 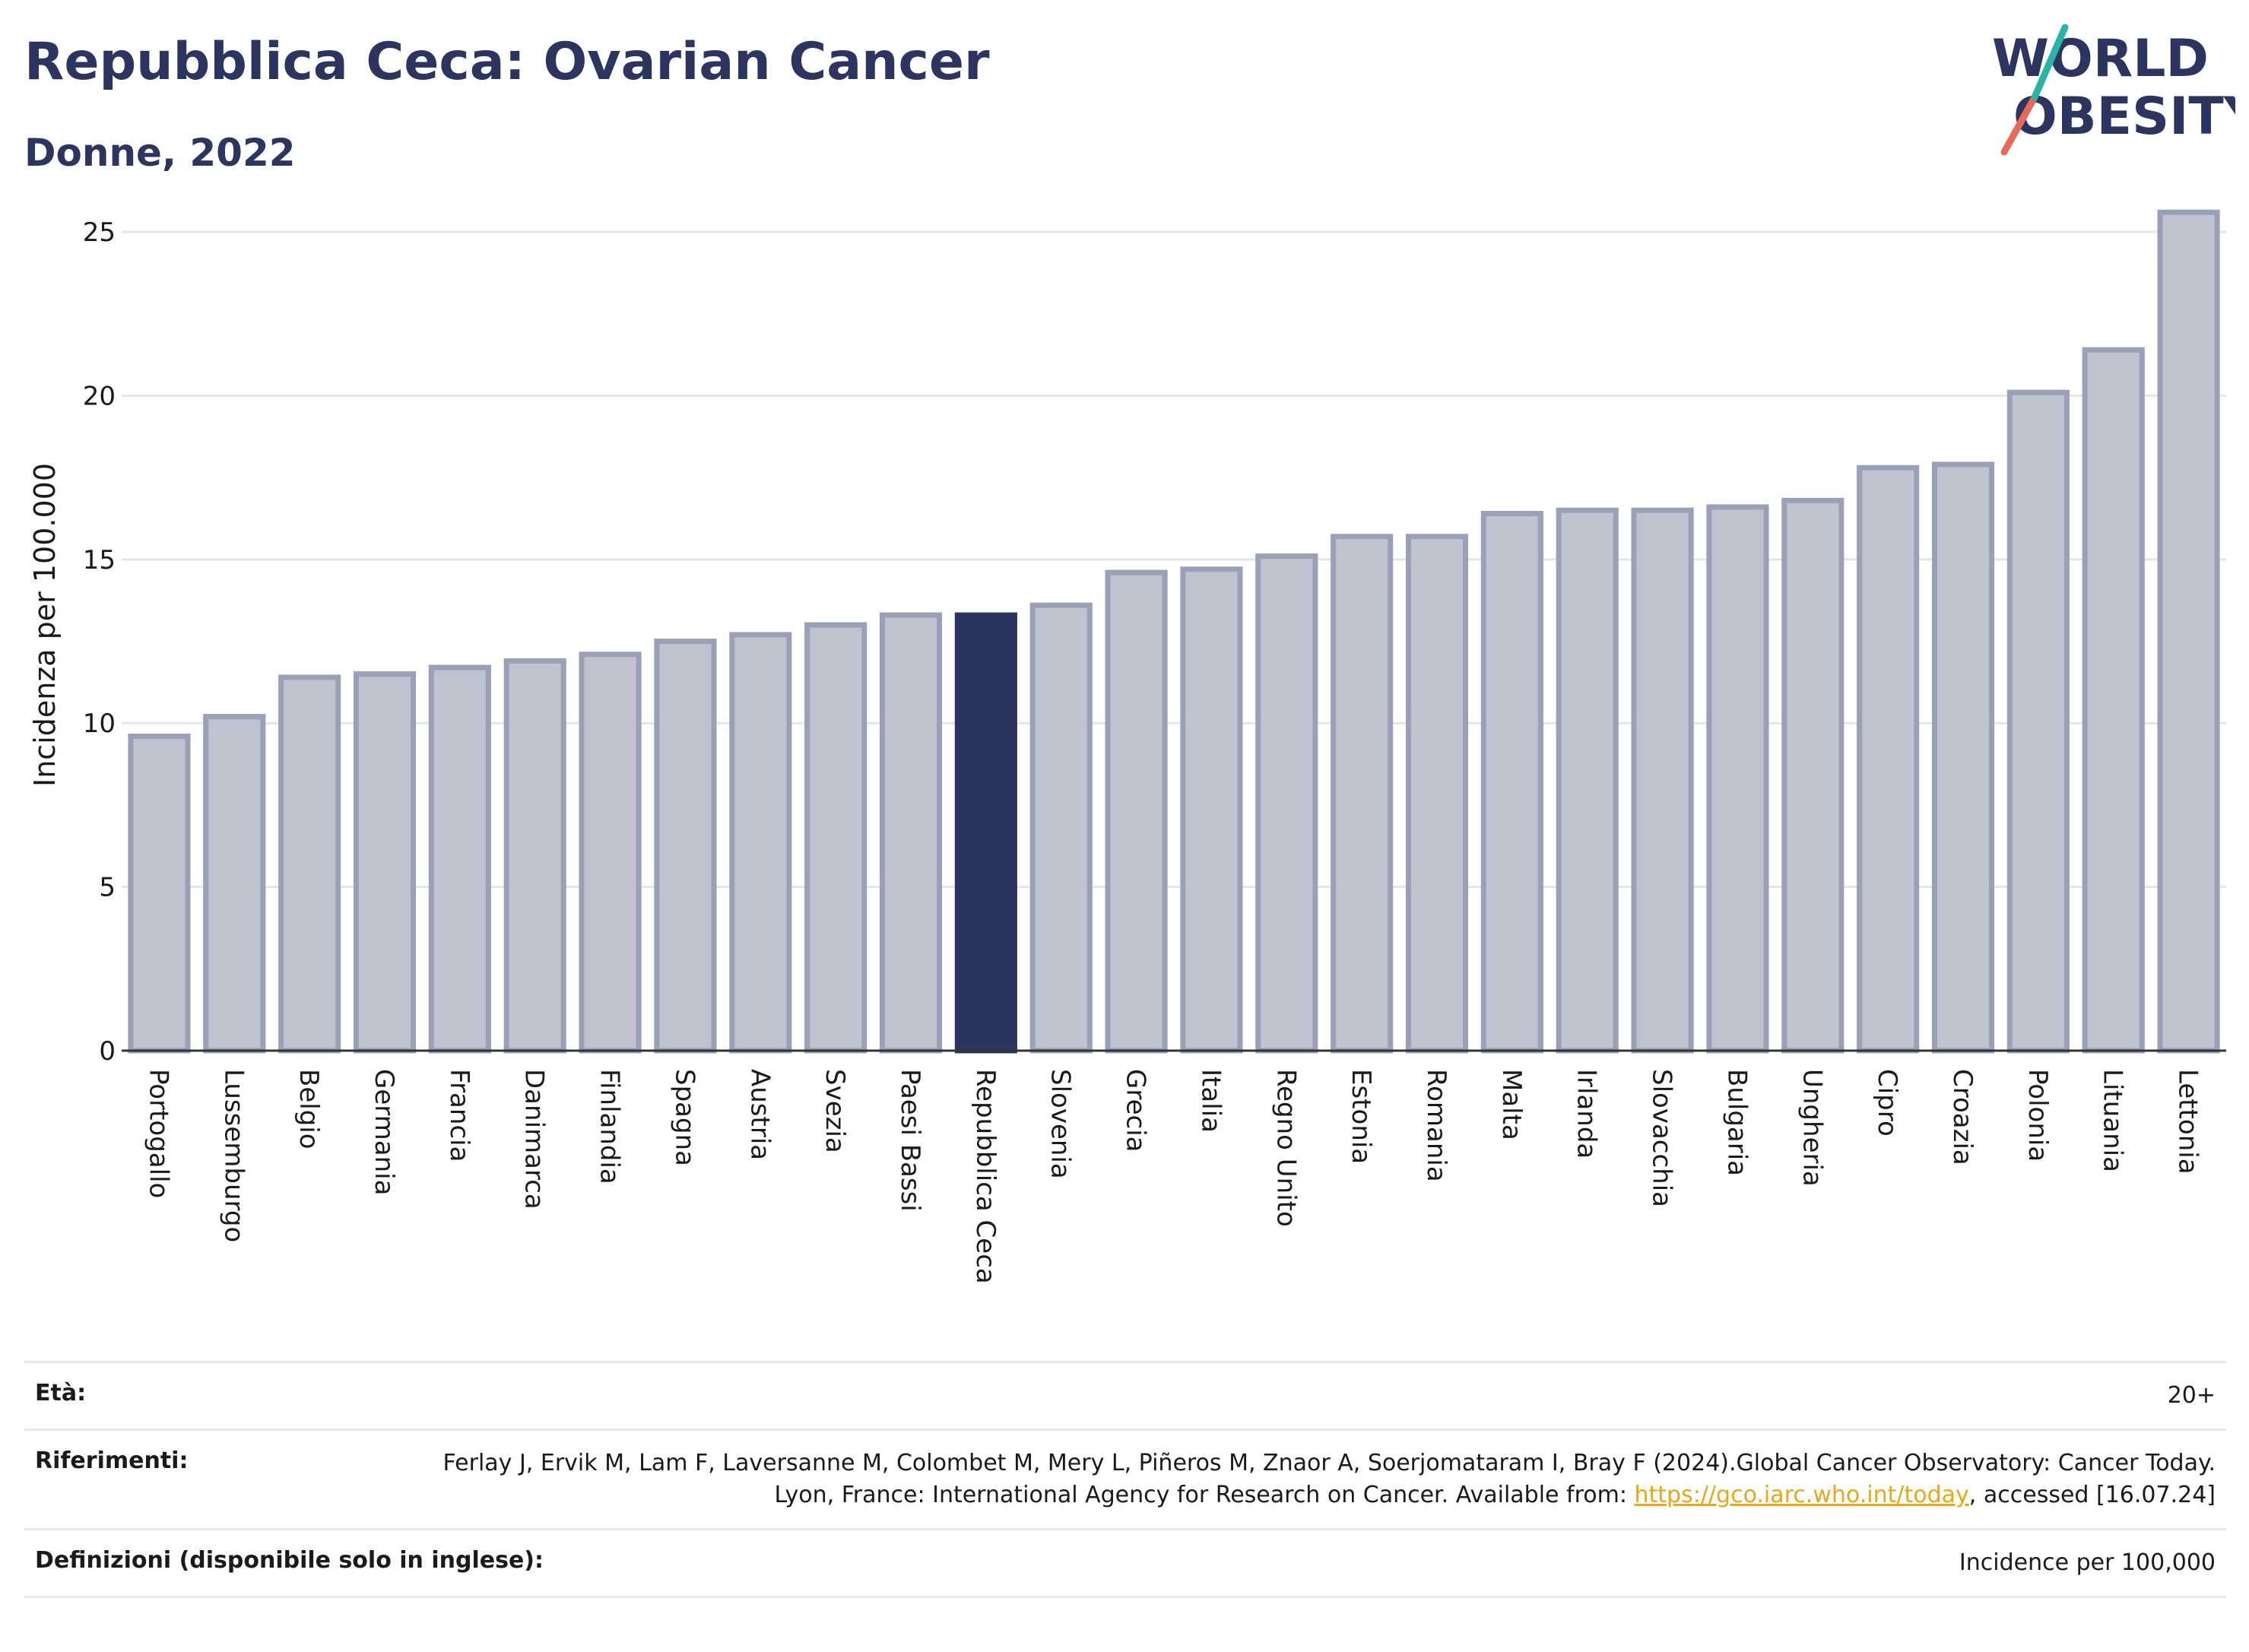 What do you see at coordinates (459, 1115) in the screenshot?
I see `x-tick-label: Francia` at bounding box center [459, 1115].